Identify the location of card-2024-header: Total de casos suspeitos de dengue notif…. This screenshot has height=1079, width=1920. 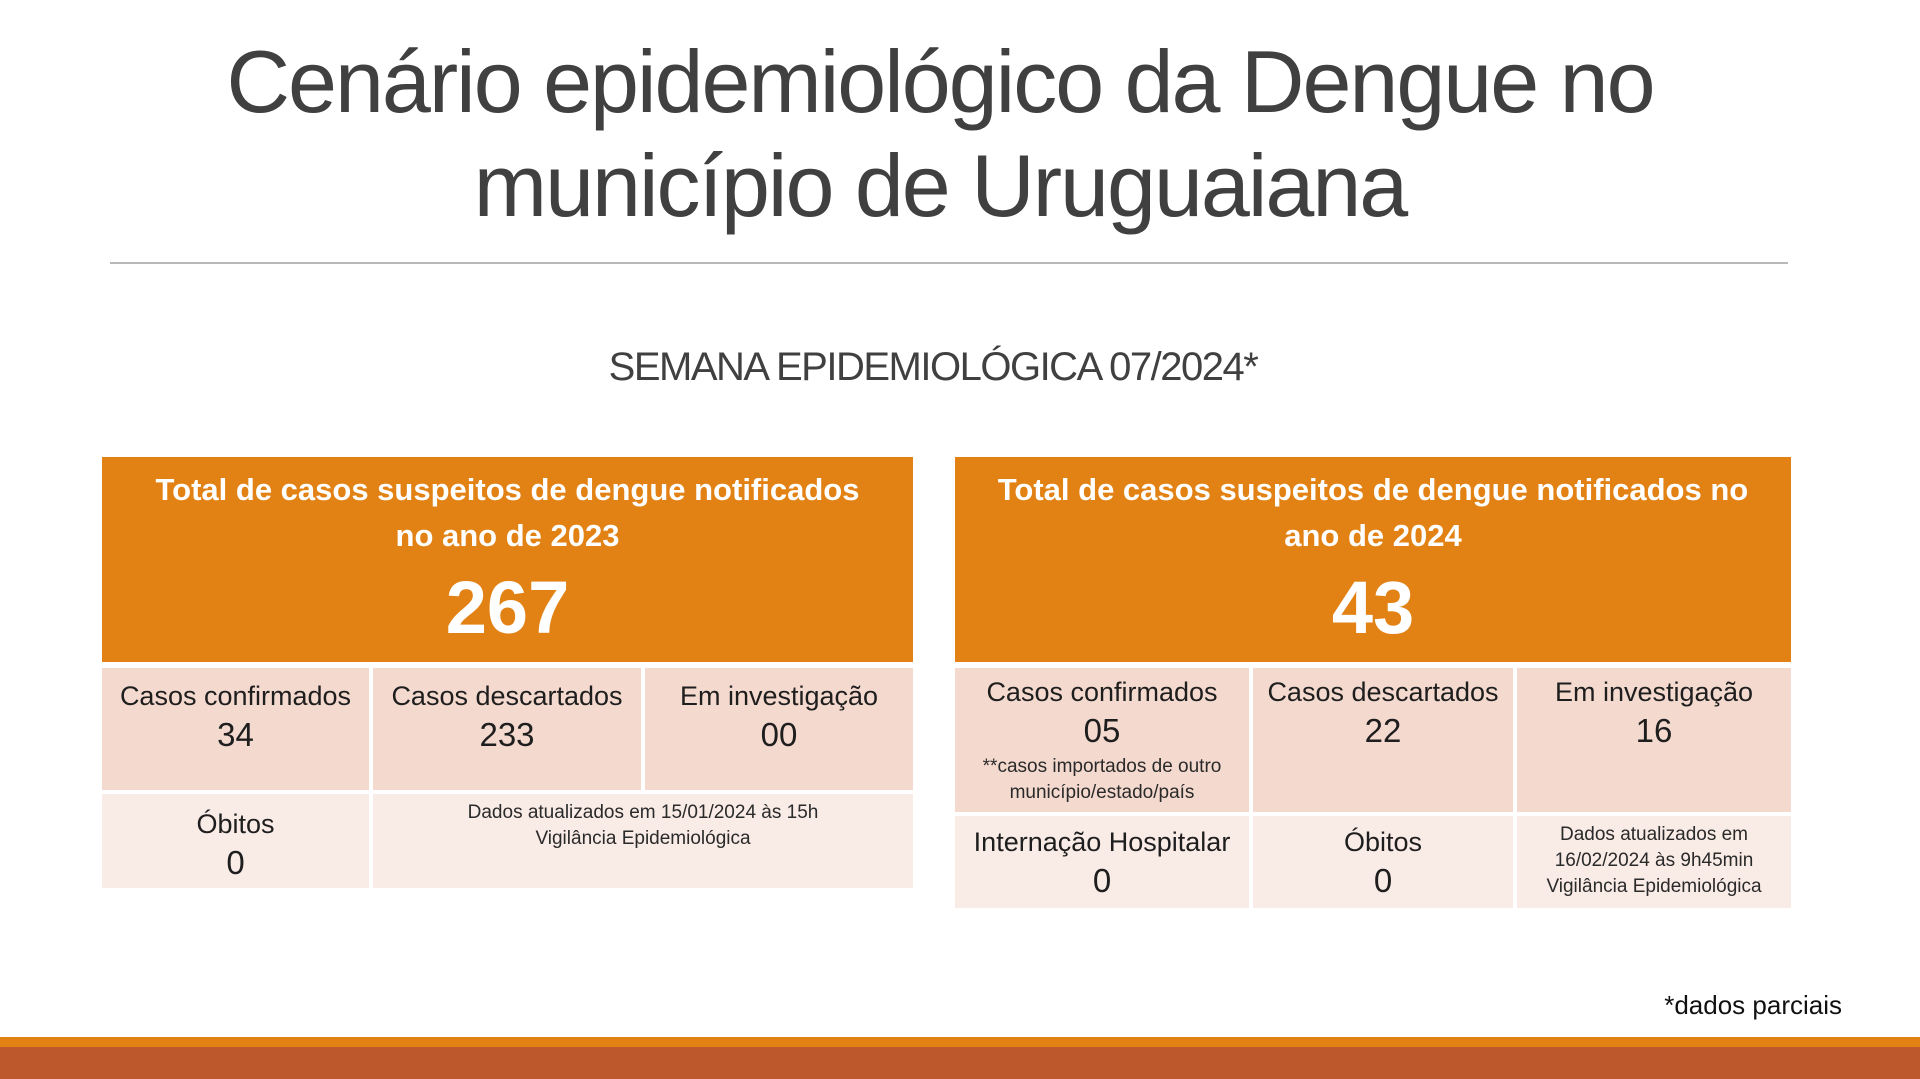
(1373, 559).